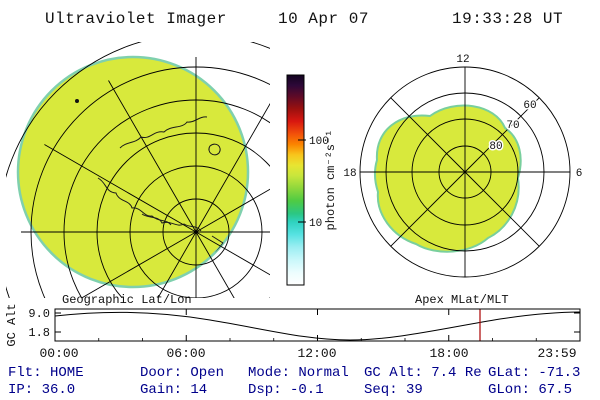 The image size is (600, 400). Describe the element at coordinates (12, 324) in the screenshot. I see `strip-y-axis-title: GC Alt` at that location.